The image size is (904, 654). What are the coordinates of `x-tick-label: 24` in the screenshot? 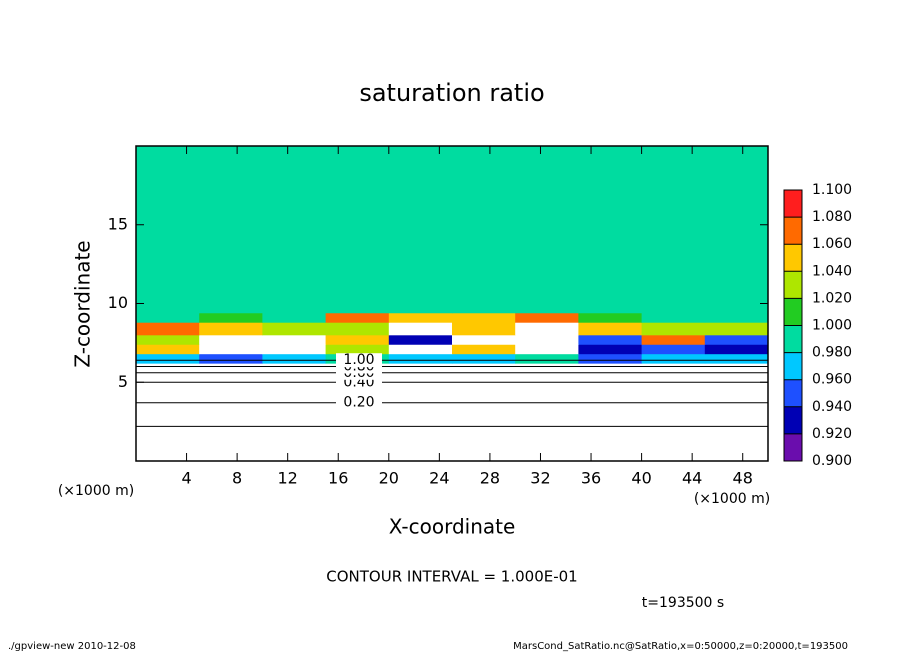 It's located at (439, 478).